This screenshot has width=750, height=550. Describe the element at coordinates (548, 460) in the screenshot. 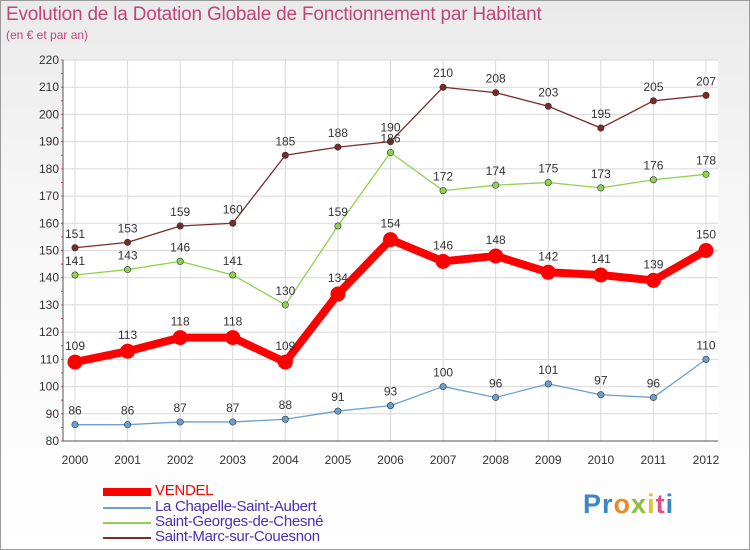

I see `x-tick-label: 2009` at that location.